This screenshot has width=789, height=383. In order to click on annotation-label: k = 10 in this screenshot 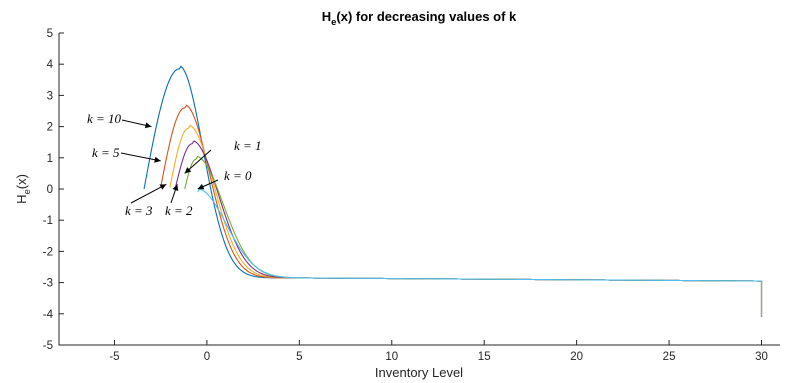, I will do `click(104, 118)`.